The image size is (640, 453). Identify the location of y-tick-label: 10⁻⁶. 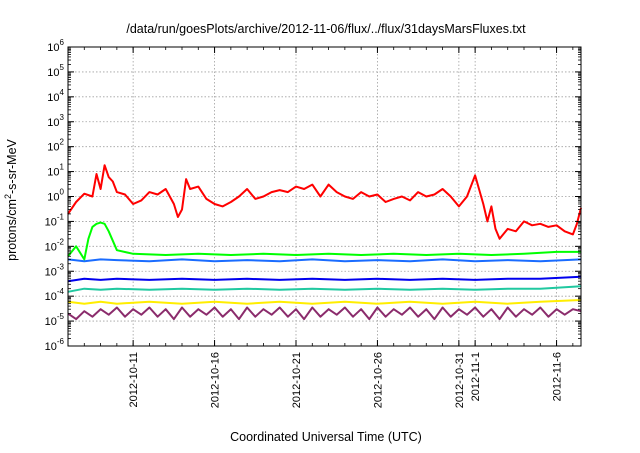
(55, 345).